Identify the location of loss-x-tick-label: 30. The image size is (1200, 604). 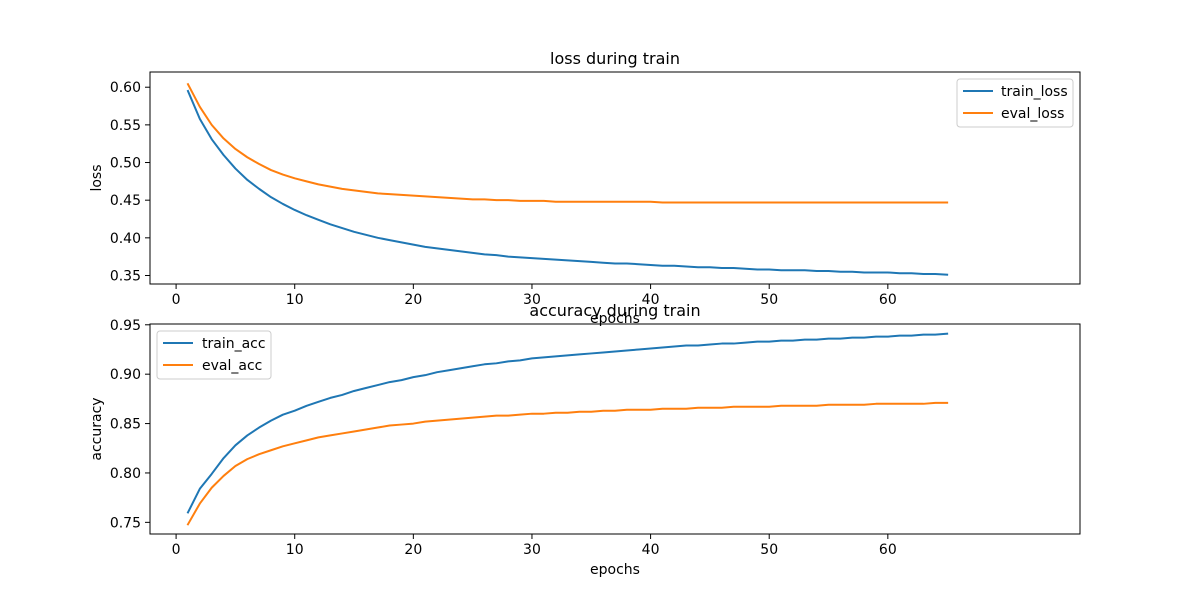
(532, 300).